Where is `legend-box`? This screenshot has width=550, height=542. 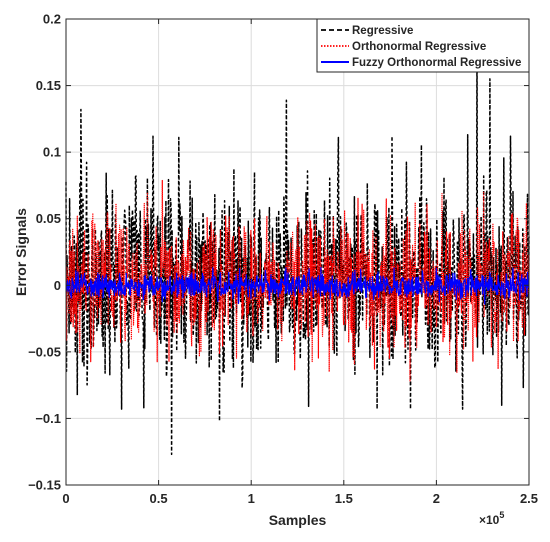 legend-box is located at coordinates (423, 45).